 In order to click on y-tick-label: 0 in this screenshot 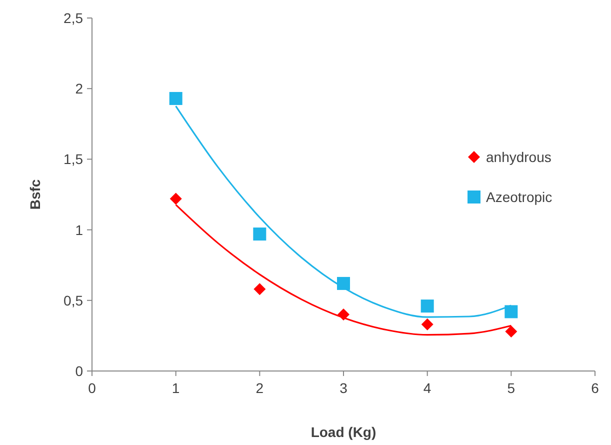, I will do `click(79, 371)`.